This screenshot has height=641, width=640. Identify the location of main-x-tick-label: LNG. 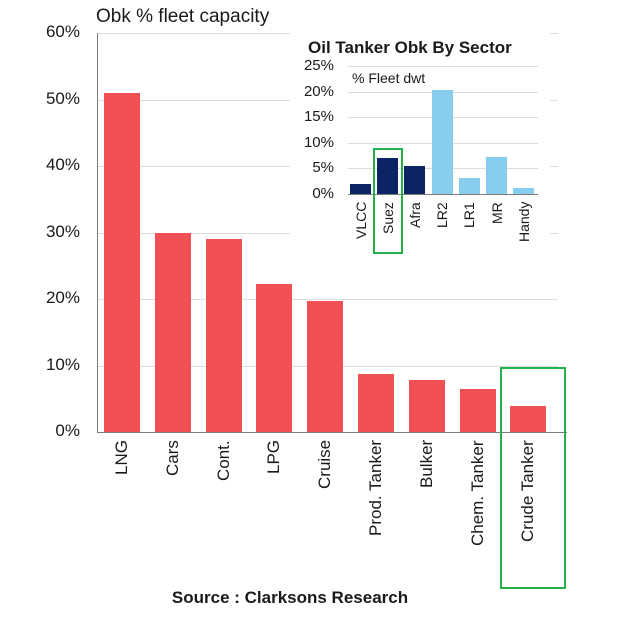
(121, 457).